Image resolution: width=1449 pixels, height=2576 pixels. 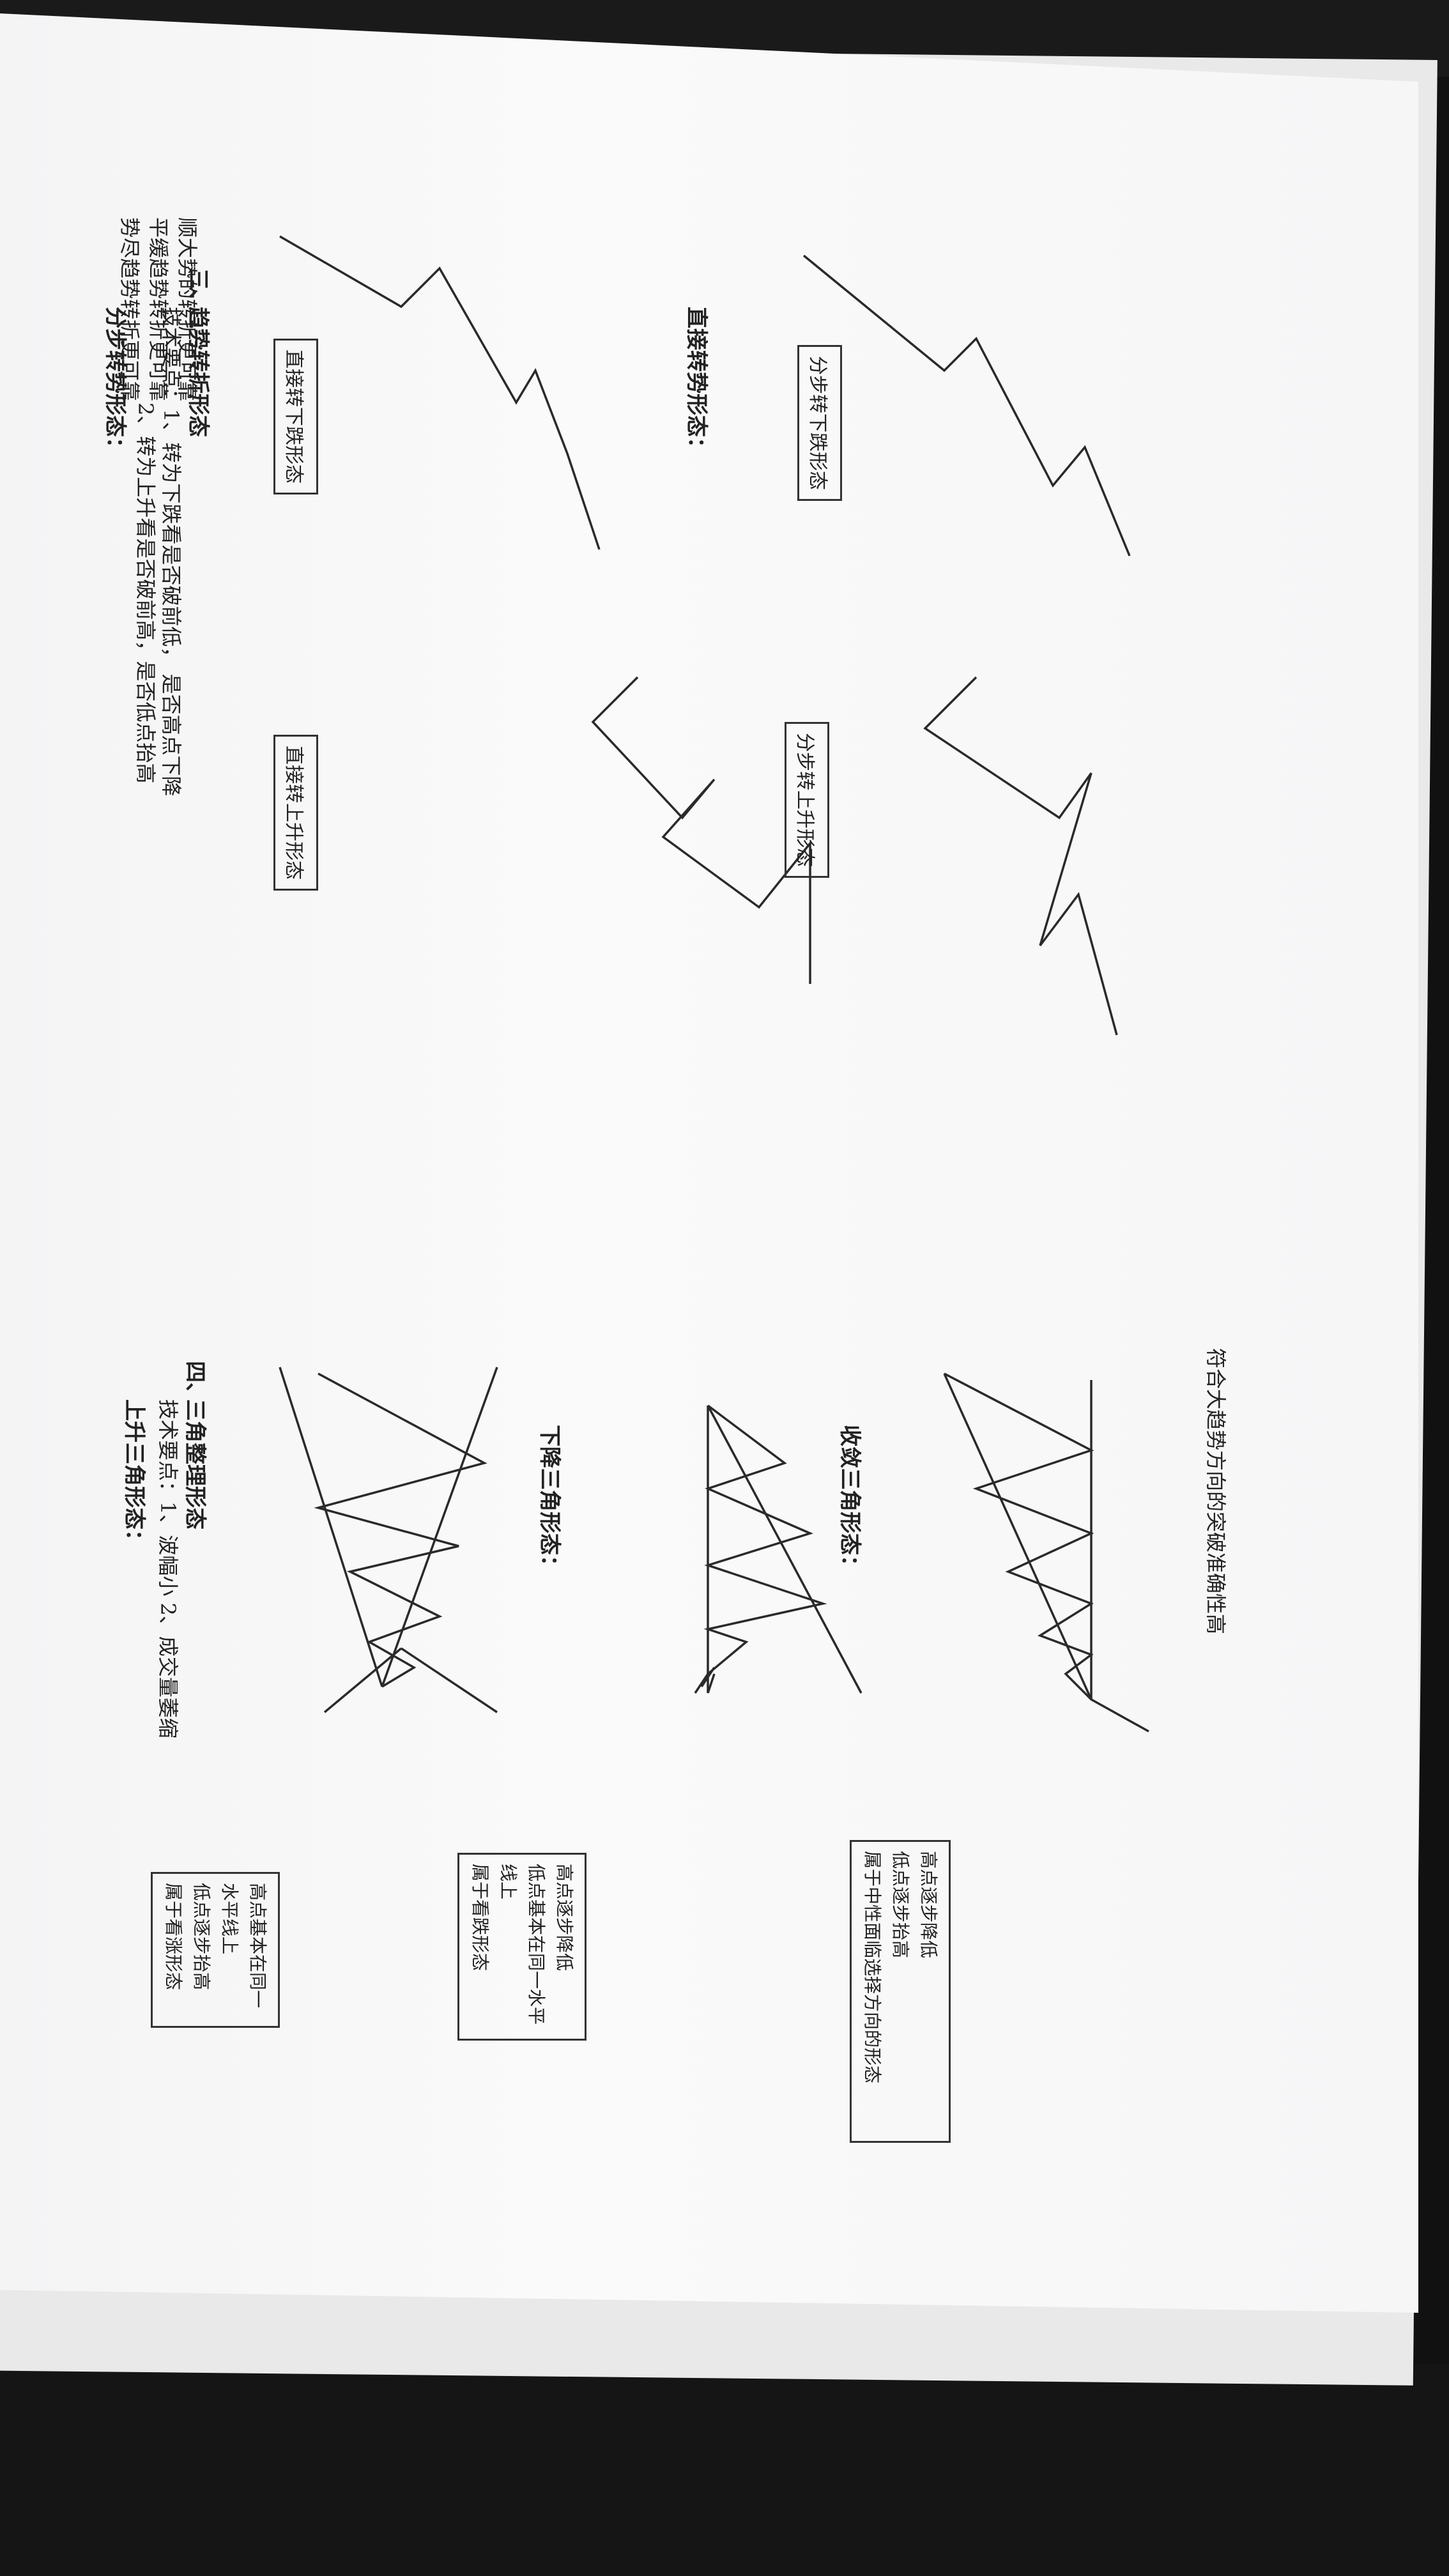 I want to click on section4-footer: 符合大趋势方向的突破准确性高, so click(x=1216, y=1491).